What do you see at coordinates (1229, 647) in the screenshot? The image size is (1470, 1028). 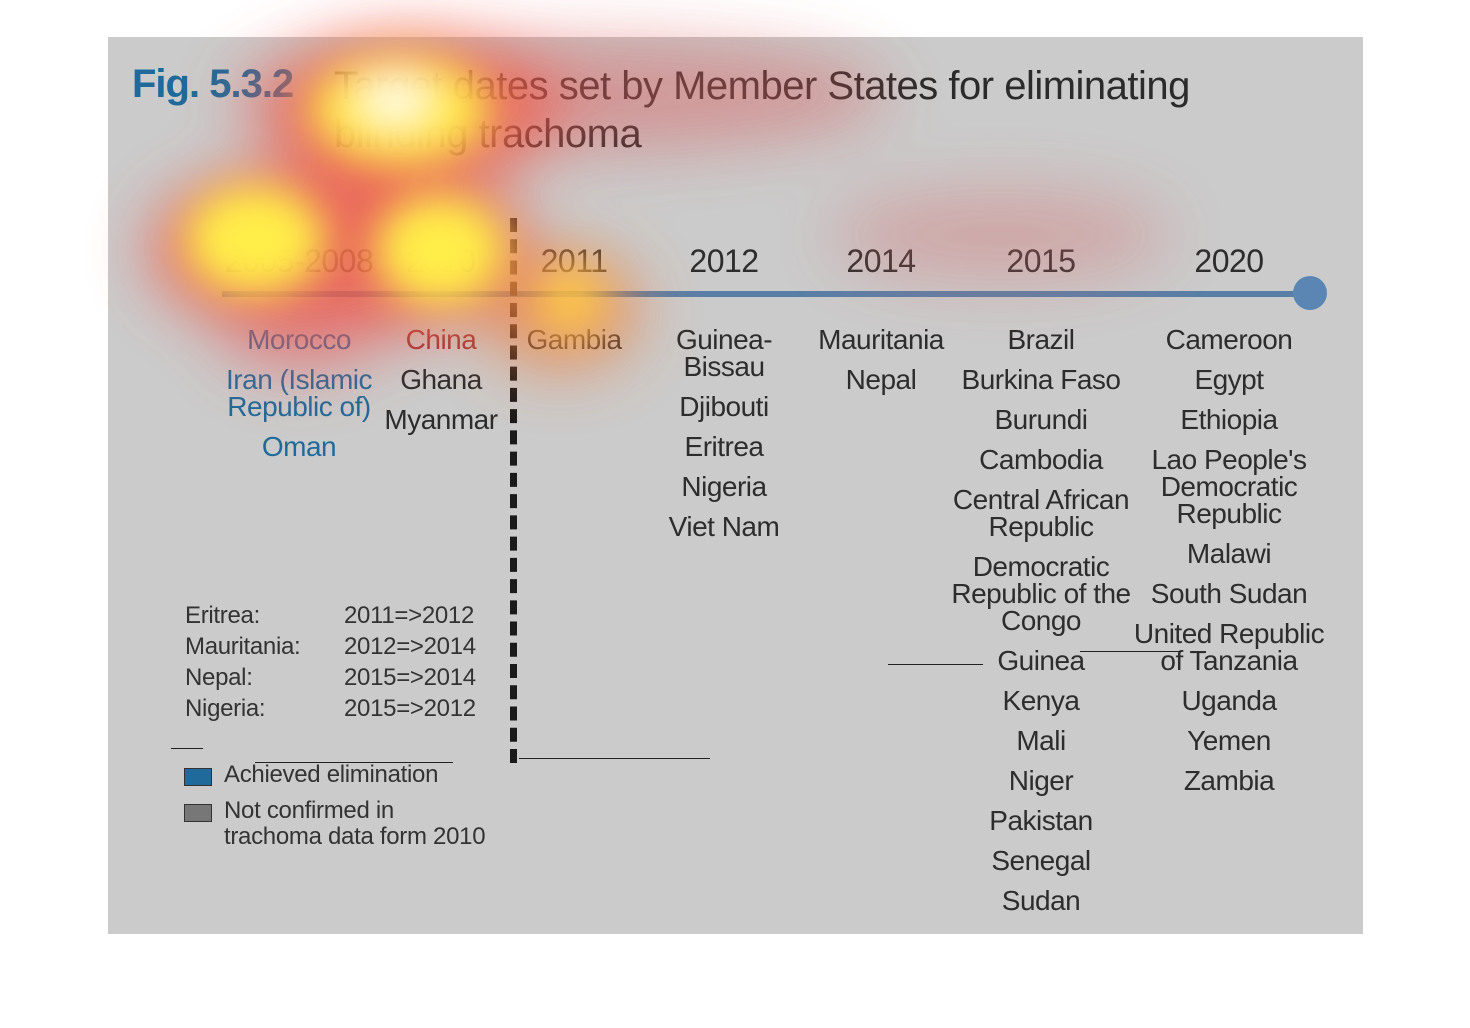 I see `country-label: United Republic of Tanzania` at bounding box center [1229, 647].